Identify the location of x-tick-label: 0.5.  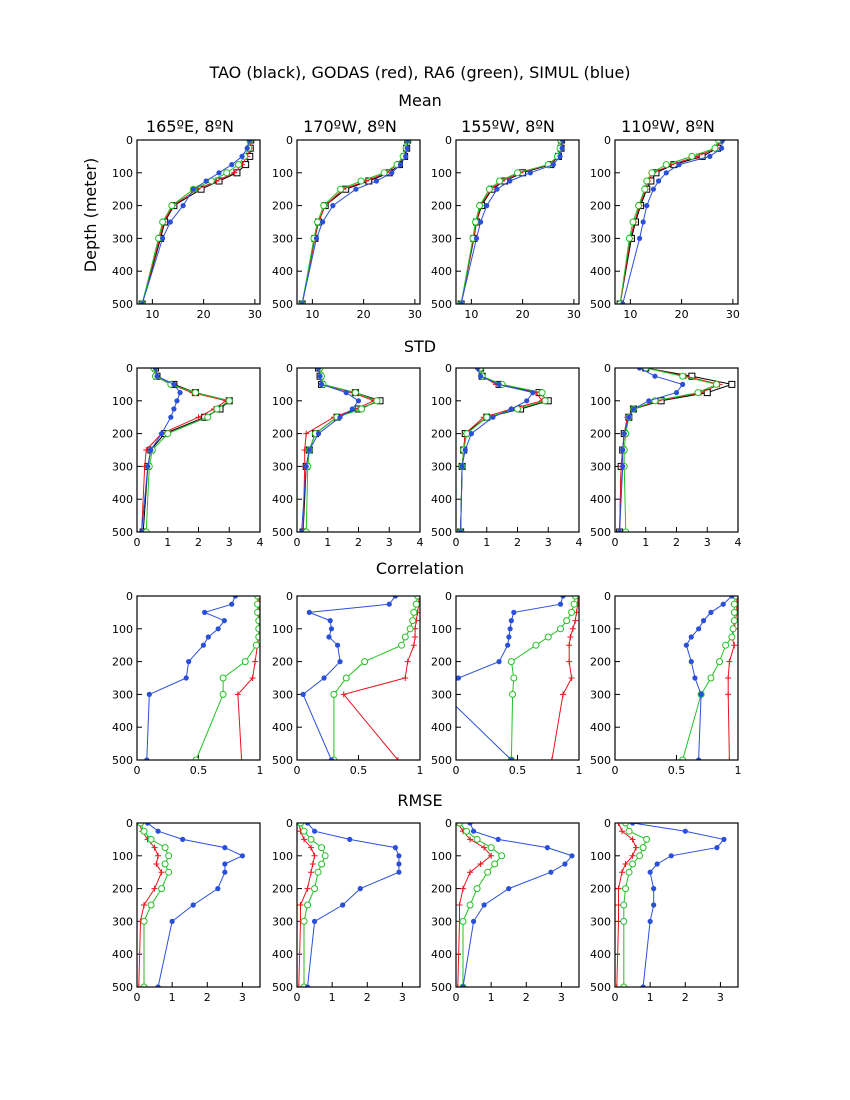
(199, 770).